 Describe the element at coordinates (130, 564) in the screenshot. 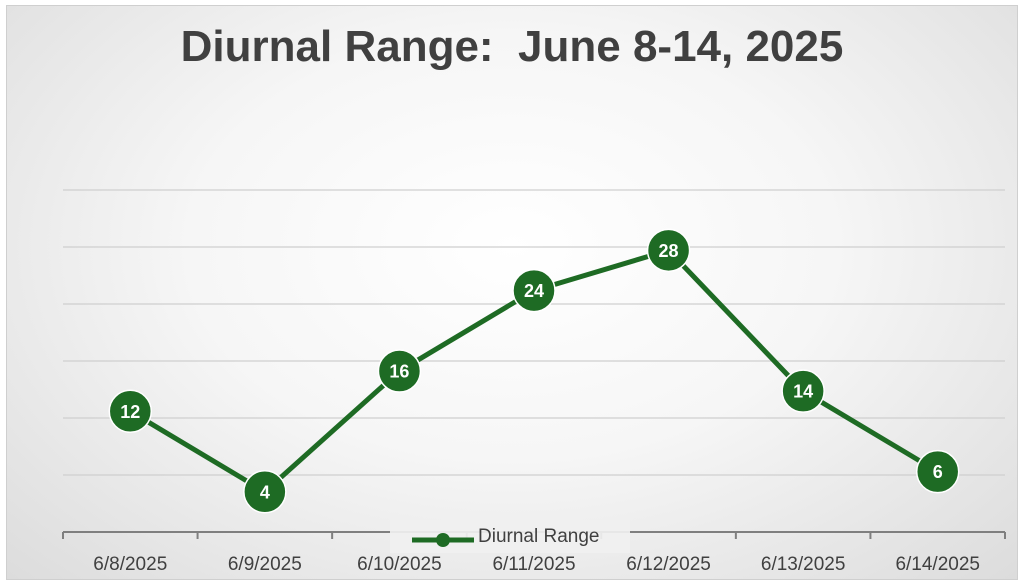

I see `x-tick-label: 6/8/2025` at that location.